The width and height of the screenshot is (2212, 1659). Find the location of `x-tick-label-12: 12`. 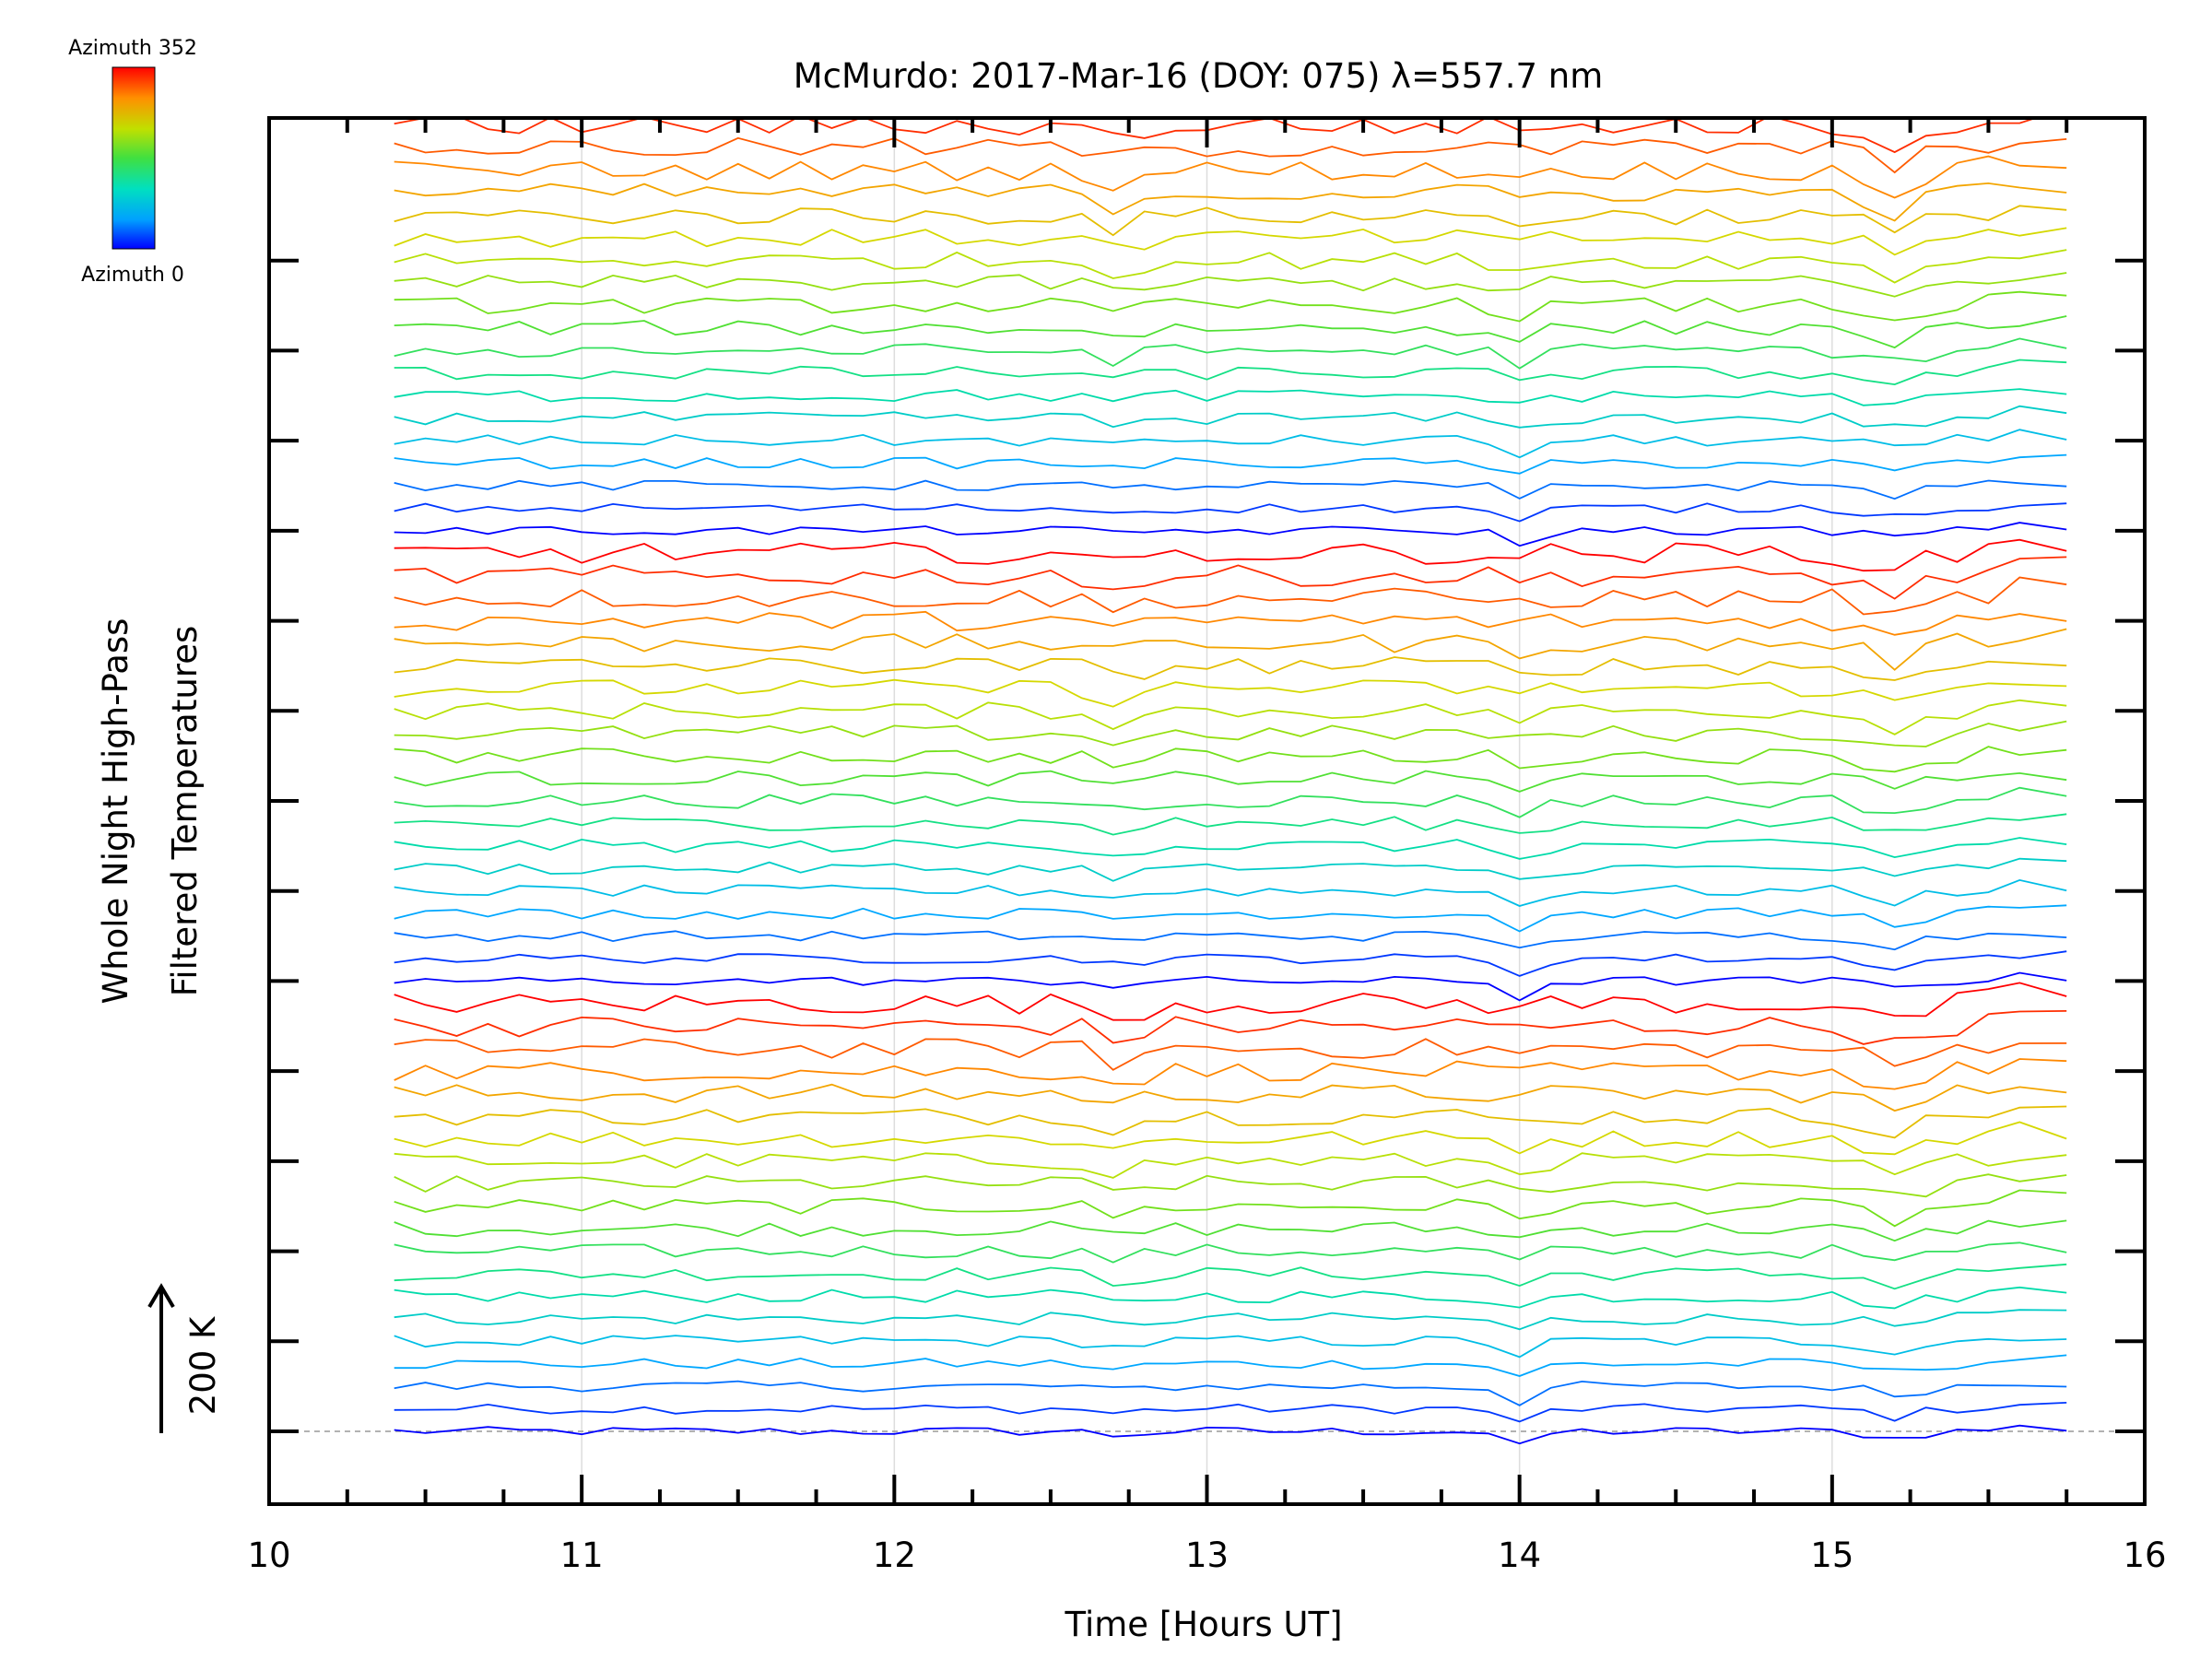

x-tick-label-12: 12 is located at coordinates (894, 1555).